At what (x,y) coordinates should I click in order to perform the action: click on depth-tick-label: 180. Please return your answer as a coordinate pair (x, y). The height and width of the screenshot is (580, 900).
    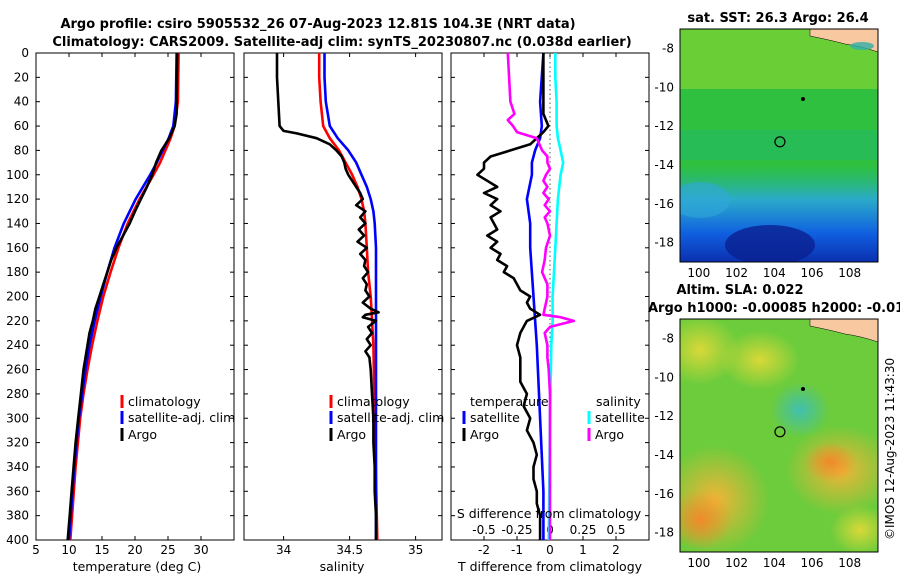
    Looking at the image, I should click on (17, 272).